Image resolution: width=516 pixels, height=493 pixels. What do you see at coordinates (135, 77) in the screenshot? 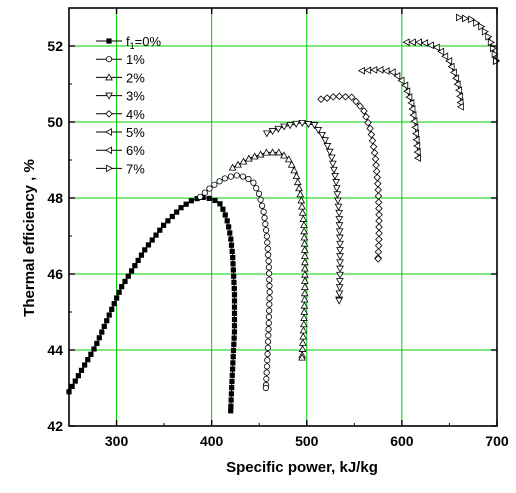
I see `legend-label: 2%` at bounding box center [135, 77].